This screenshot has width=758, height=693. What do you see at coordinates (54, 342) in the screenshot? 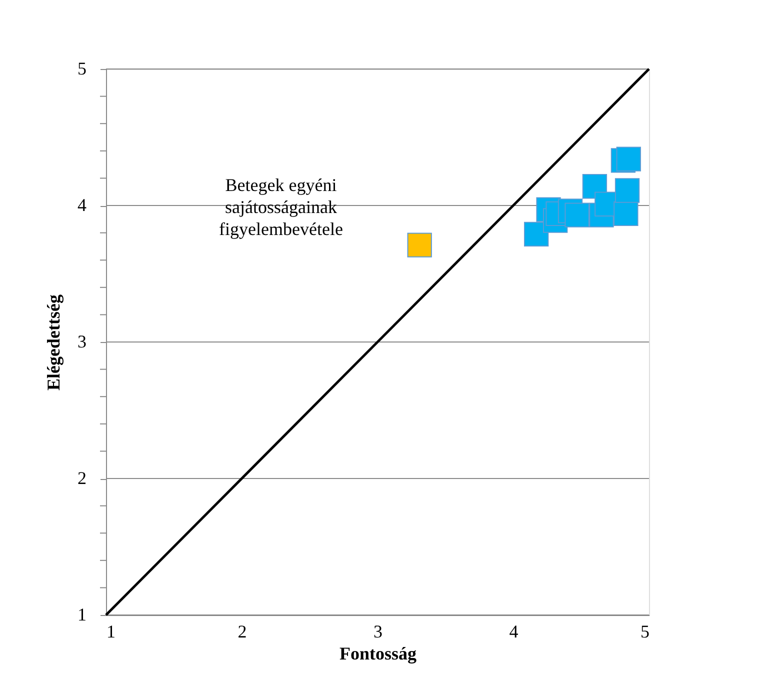
I see `y-axis-title: Elégedettség` at bounding box center [54, 342].